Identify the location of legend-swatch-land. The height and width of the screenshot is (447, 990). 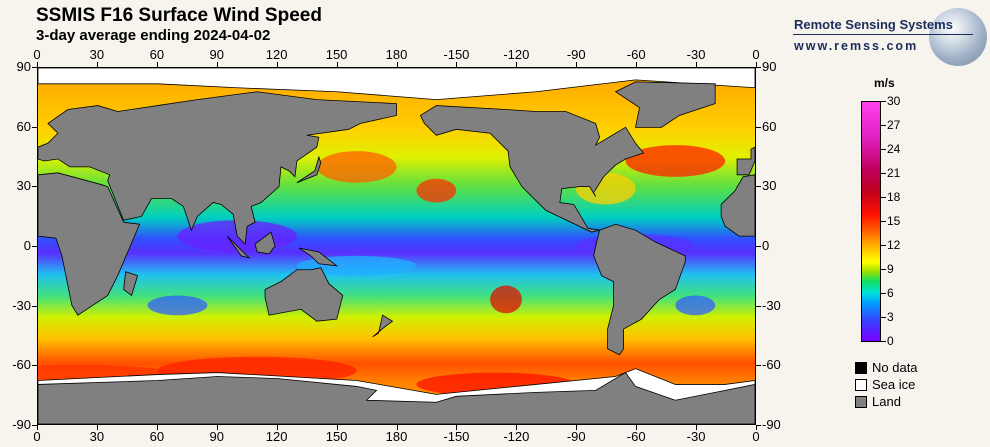
(861, 402).